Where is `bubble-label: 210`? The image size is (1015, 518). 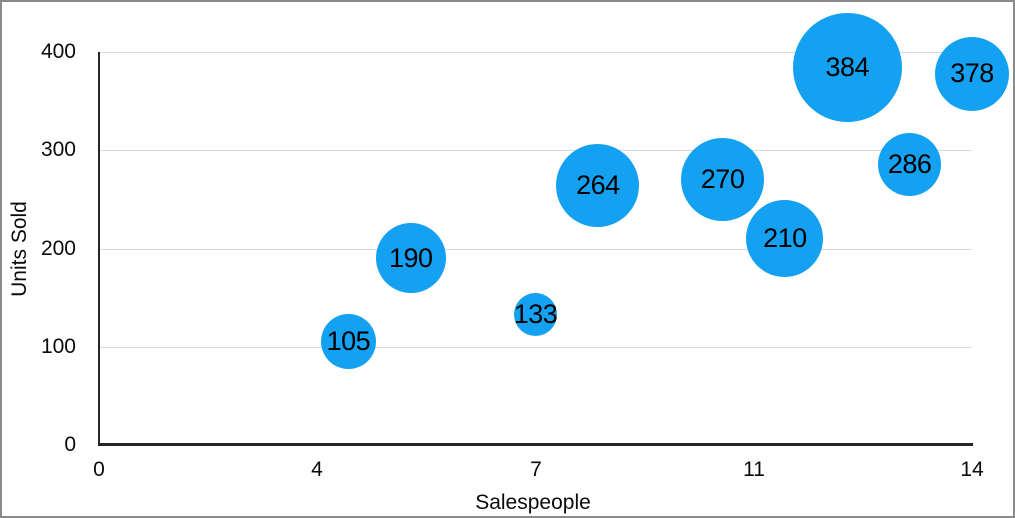
bubble-label: 210 is located at coordinates (785, 238).